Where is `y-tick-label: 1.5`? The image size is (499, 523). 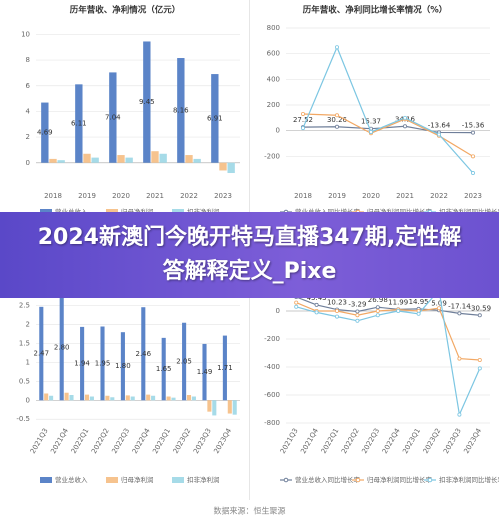
y-tick-label: 1.5 is located at coordinates (24, 344).